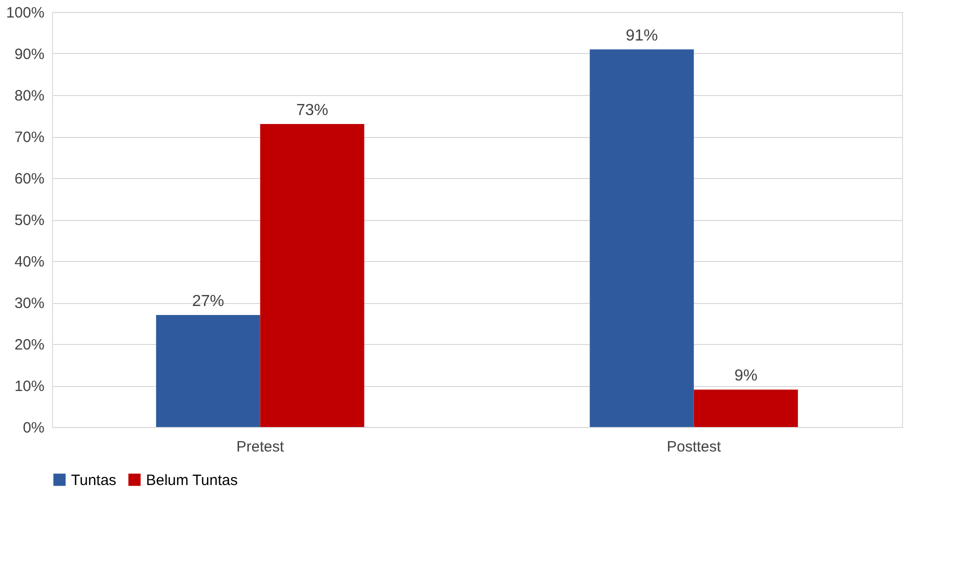 The image size is (957, 581). I want to click on y-tick-label: 30%, so click(29, 303).